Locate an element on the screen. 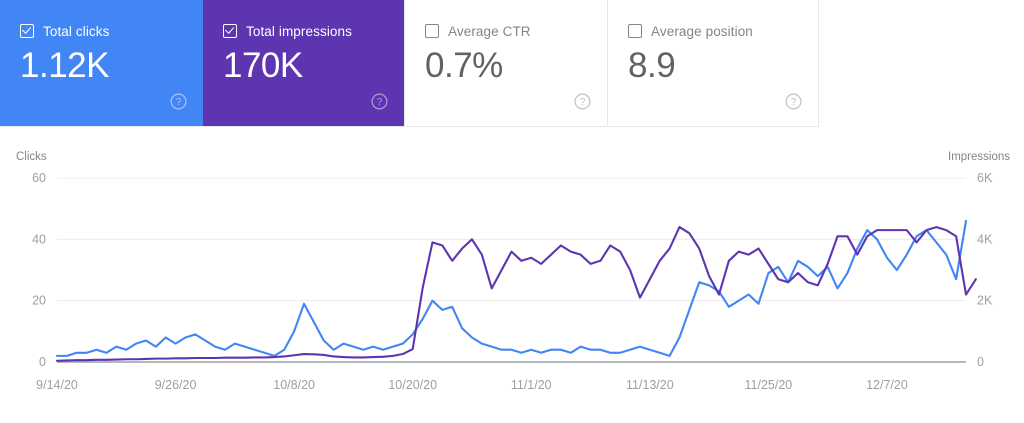 This screenshot has height=423, width=1024. total-impressions-value: 170K is located at coordinates (263, 65).